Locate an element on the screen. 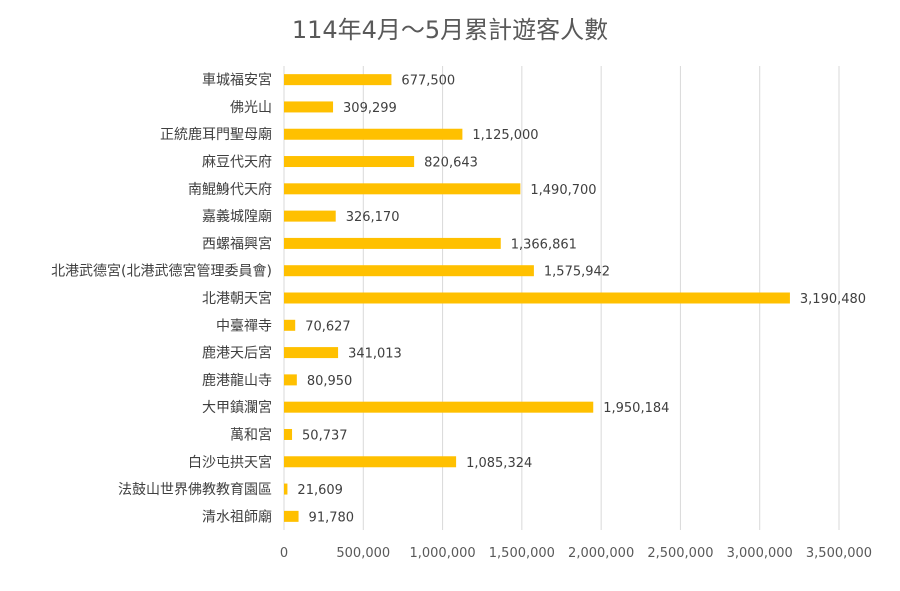  category-label: 法鼓山世界佛教教育園區 is located at coordinates (195, 490).